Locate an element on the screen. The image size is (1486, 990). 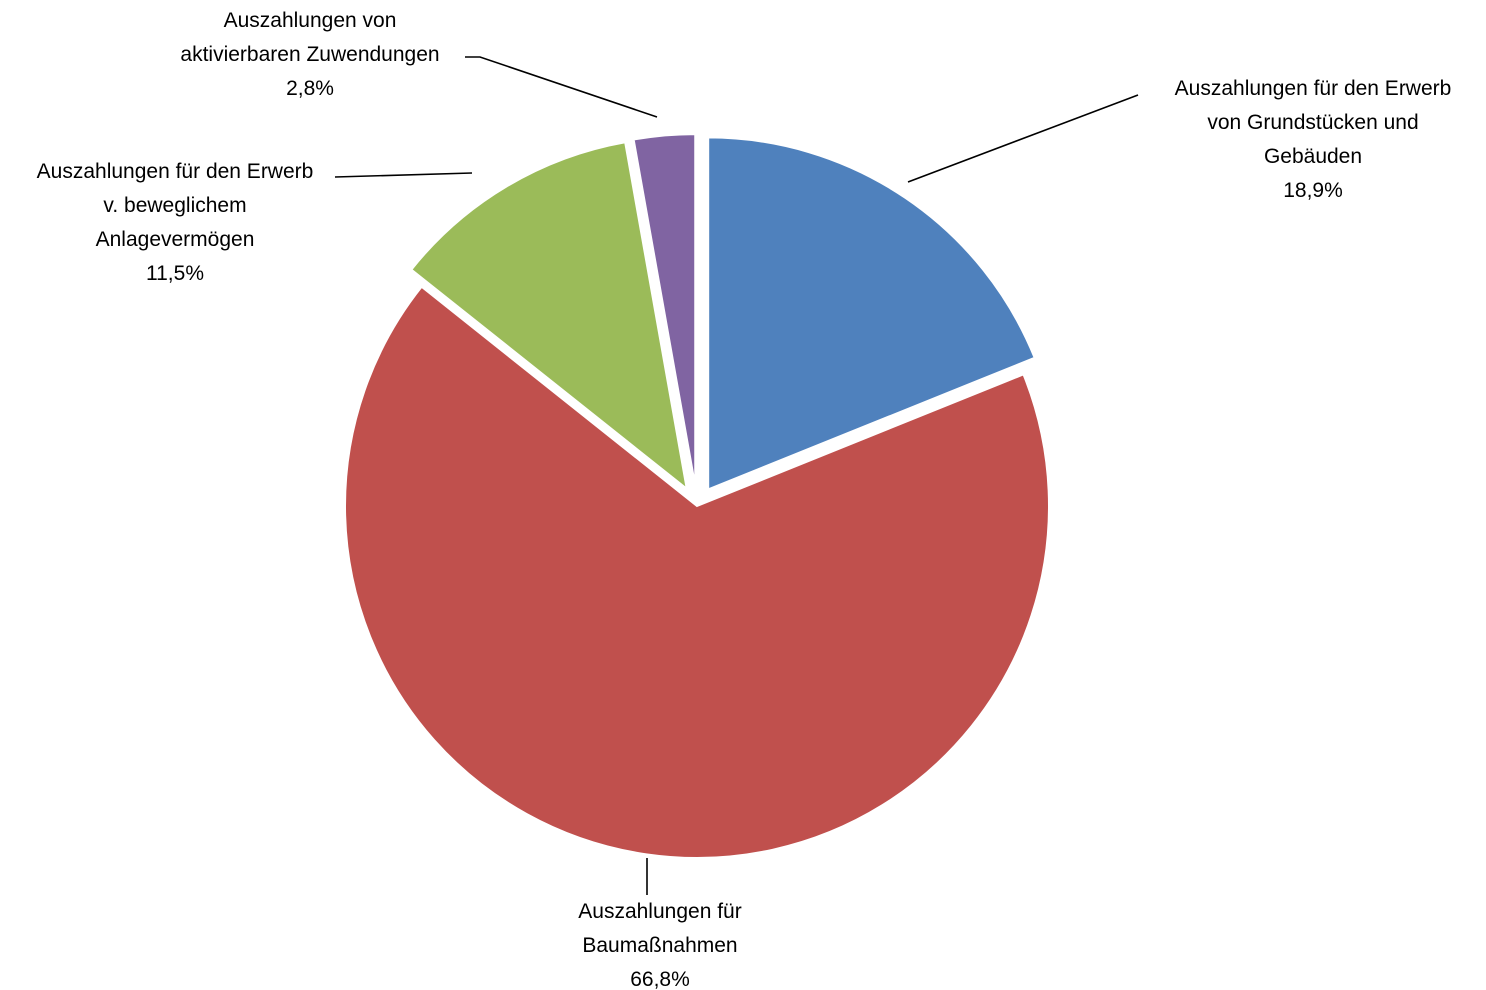
slice-value-label: 66,8% is located at coordinates (660, 979).